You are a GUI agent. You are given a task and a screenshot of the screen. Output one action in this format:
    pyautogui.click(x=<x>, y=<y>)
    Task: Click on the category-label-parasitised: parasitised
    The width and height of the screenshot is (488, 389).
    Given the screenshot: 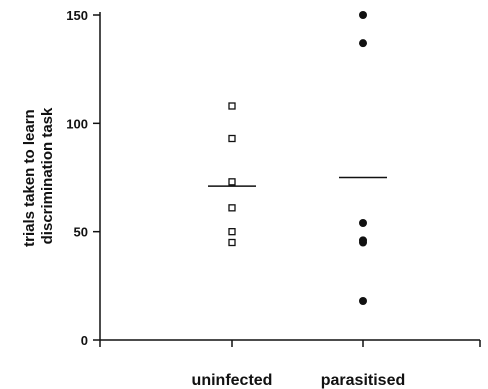 What is the action you would take?
    pyautogui.click(x=363, y=380)
    